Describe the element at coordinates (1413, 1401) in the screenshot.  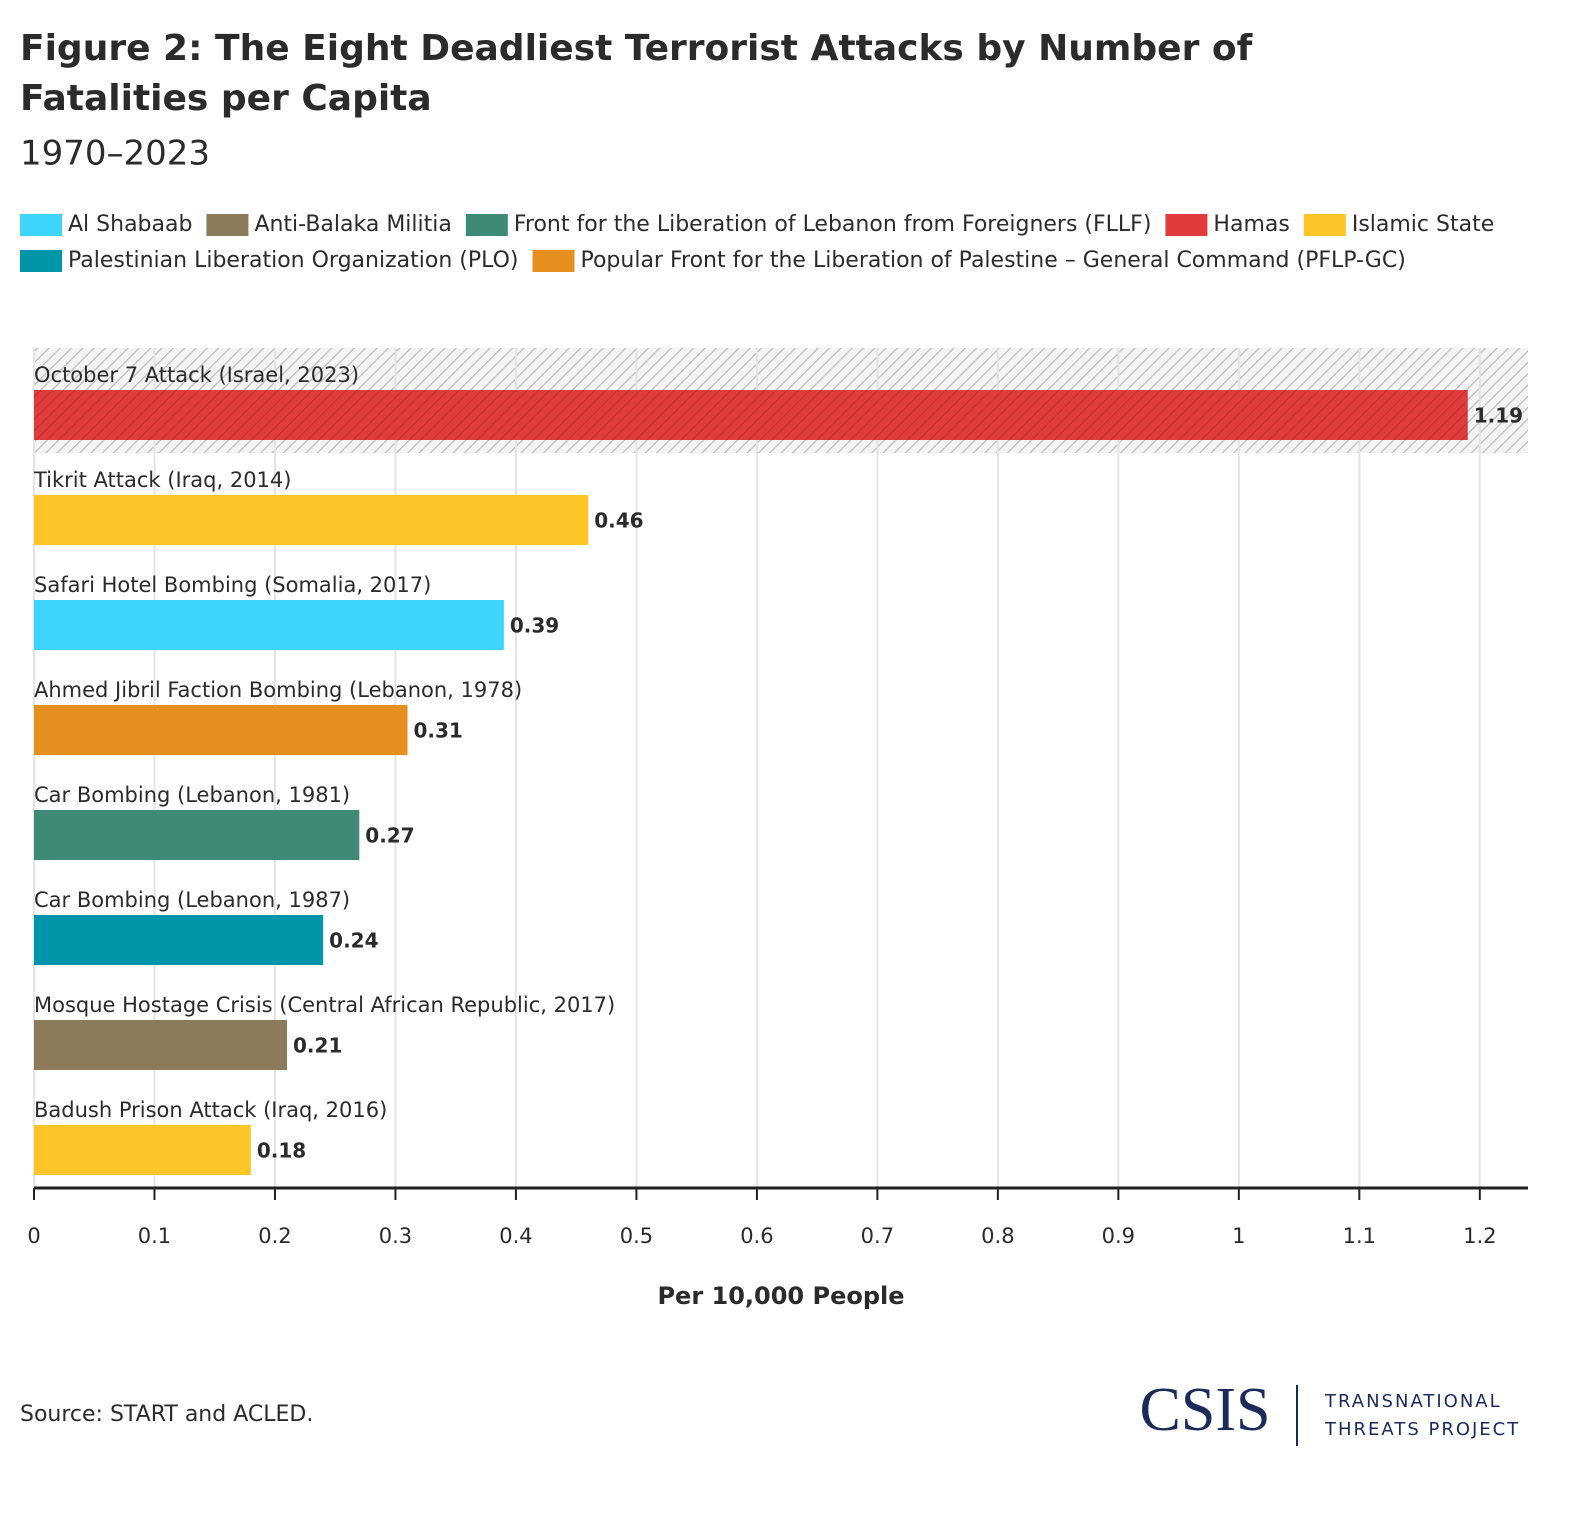
I see `logo-line: TRANSNATIONAL` at that location.